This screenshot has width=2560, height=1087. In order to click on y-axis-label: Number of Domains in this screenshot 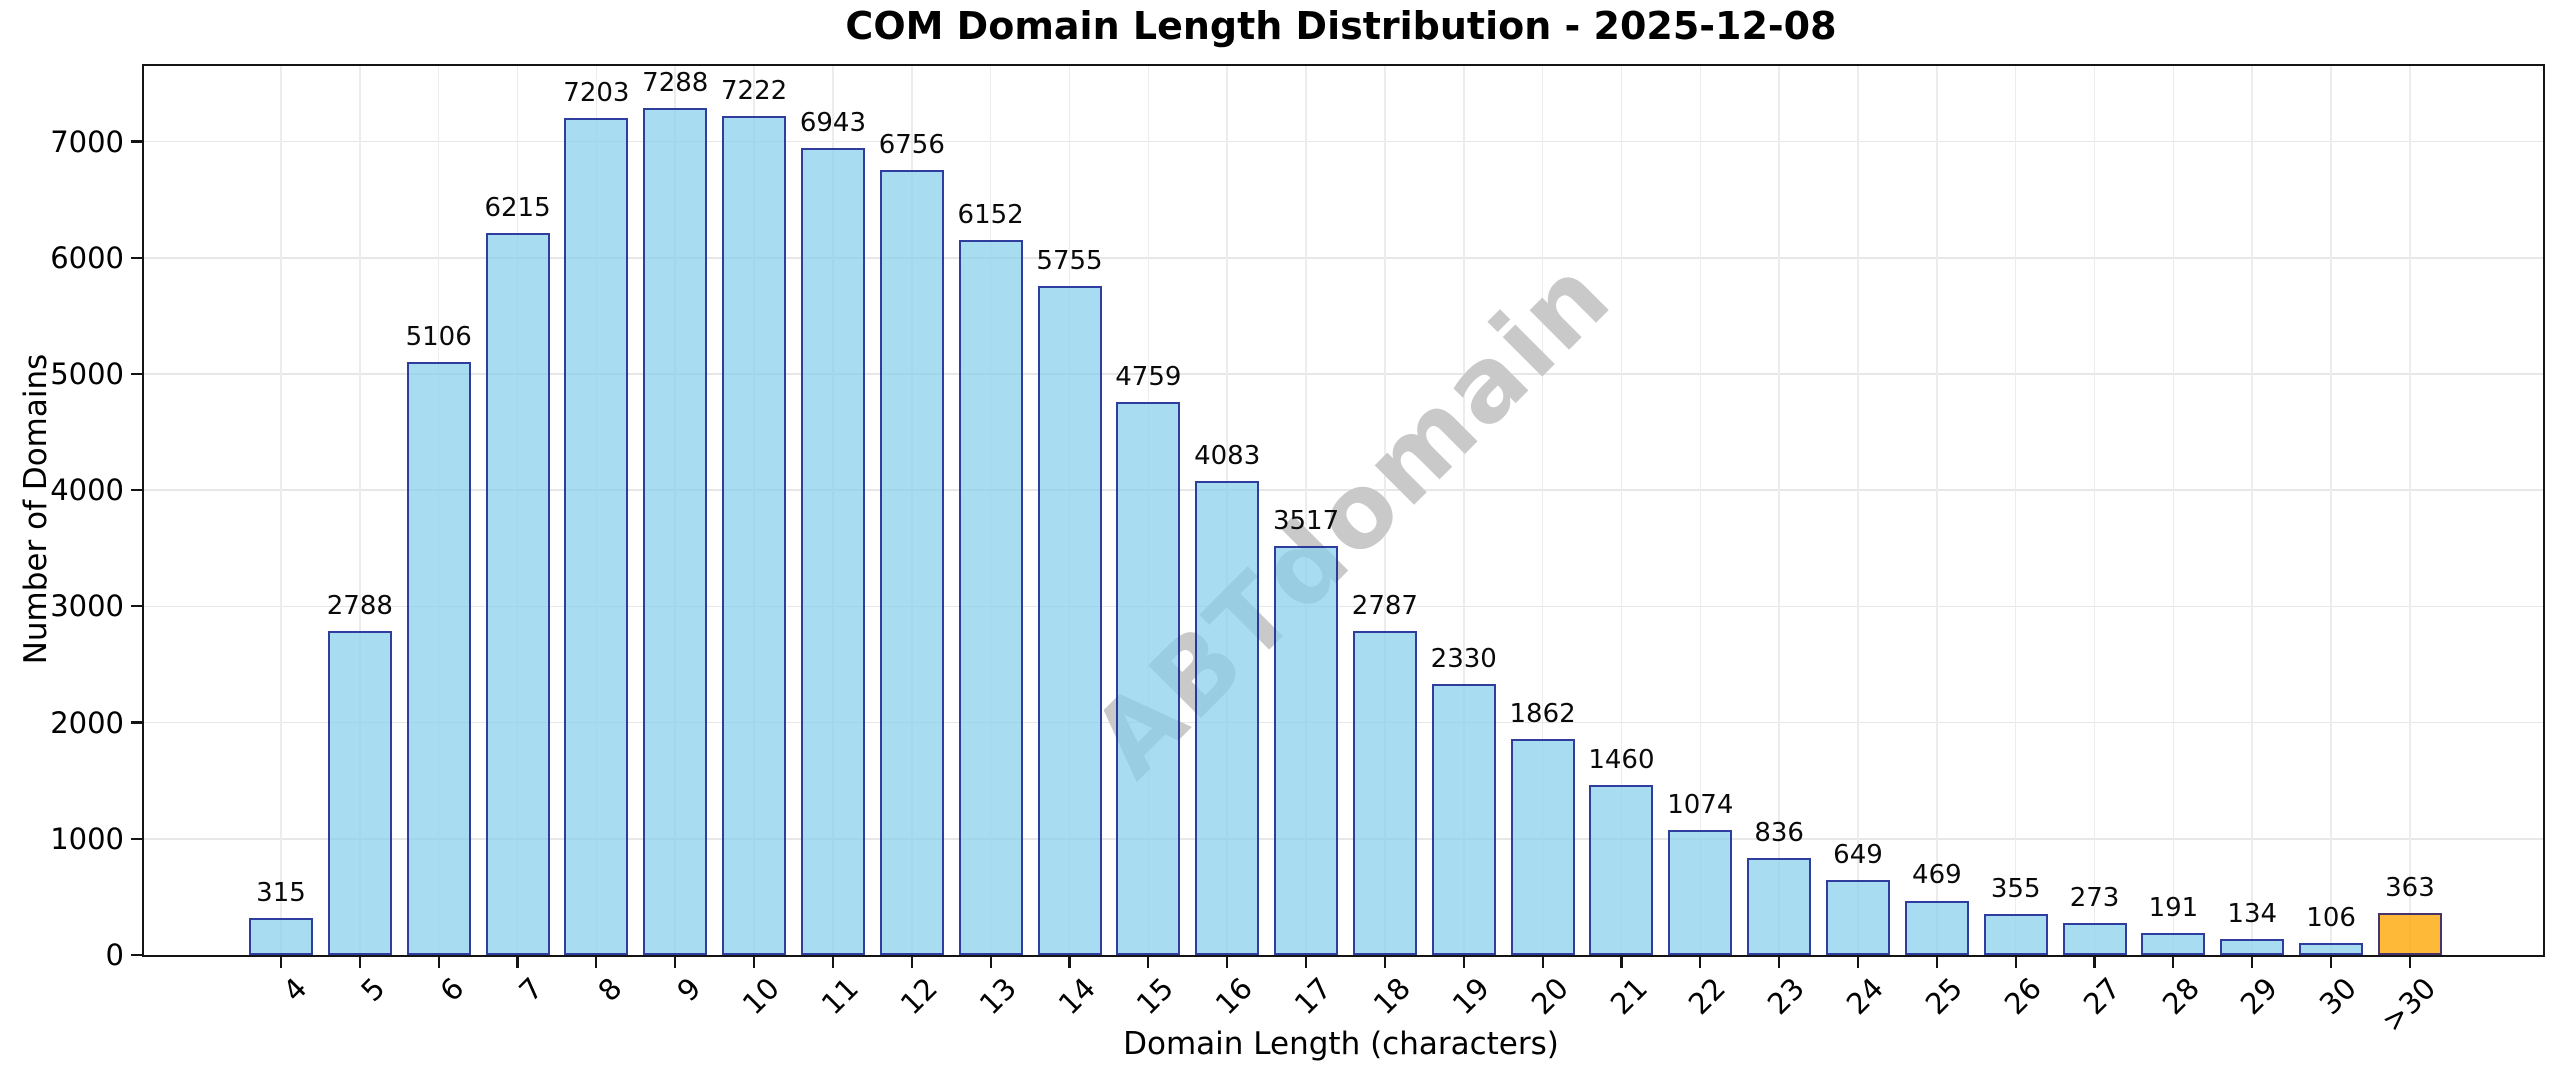, I will do `click(36, 509)`.